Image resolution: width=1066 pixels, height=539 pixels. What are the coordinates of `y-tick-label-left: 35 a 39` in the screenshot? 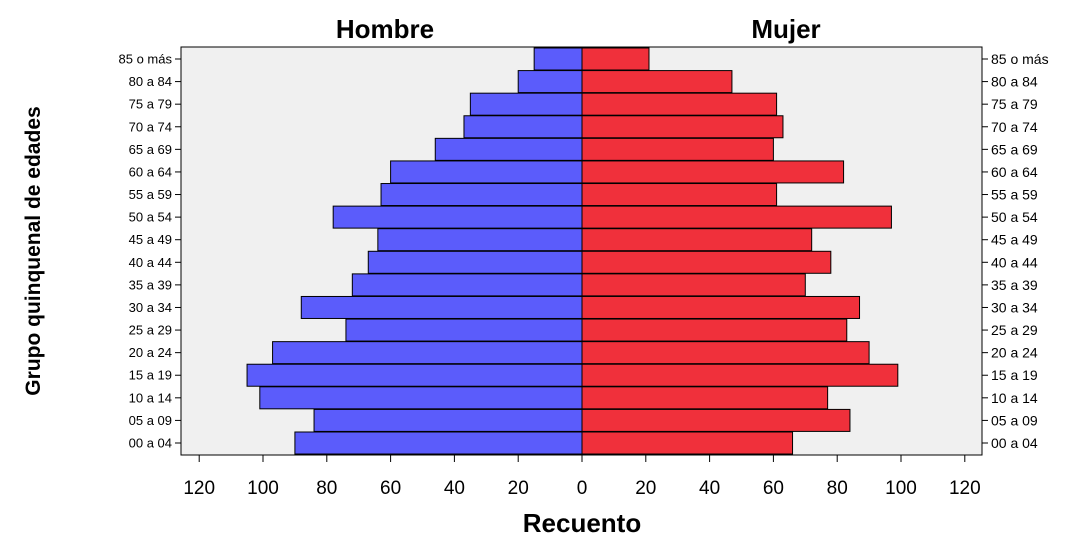 It's located at (150, 284).